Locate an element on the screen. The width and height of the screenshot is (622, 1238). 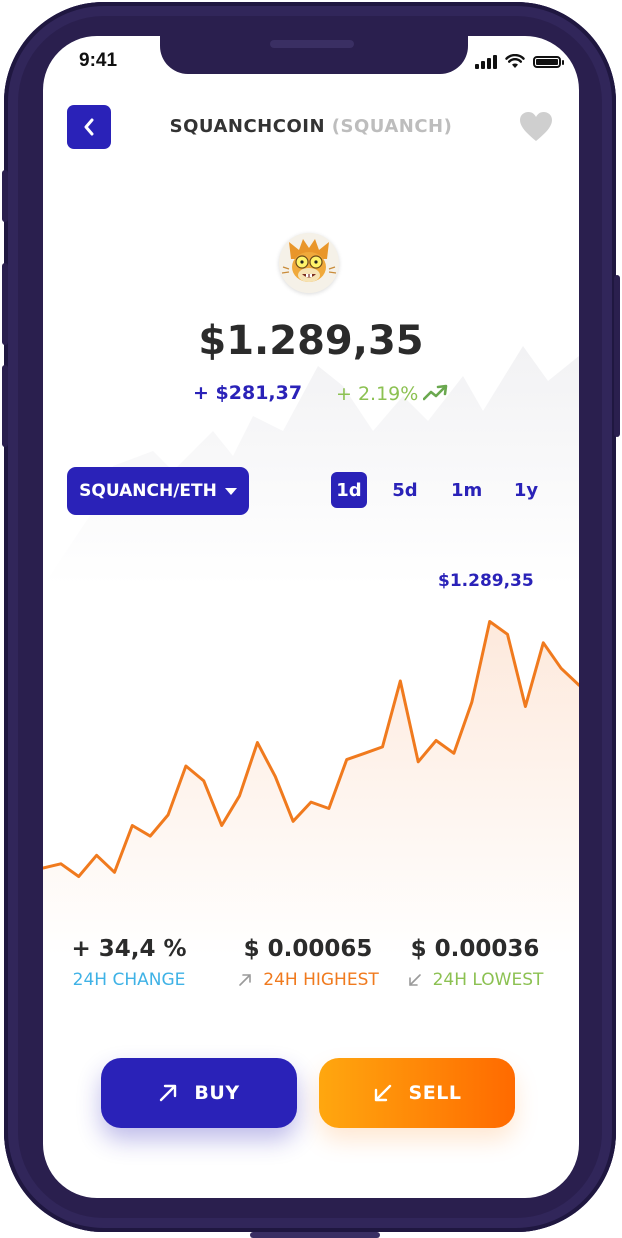
volume-down-button is located at coordinates (5, 406).